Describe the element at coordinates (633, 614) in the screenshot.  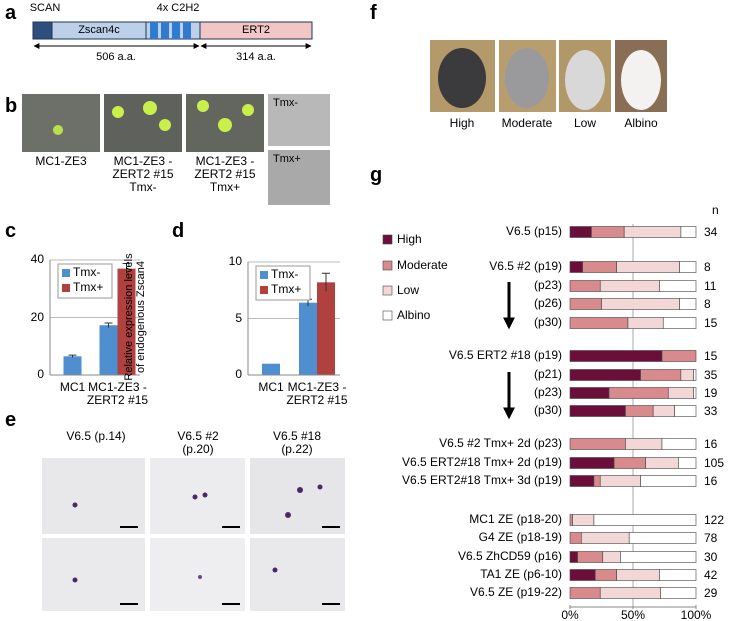
I see `x-tick-label: 50%` at that location.